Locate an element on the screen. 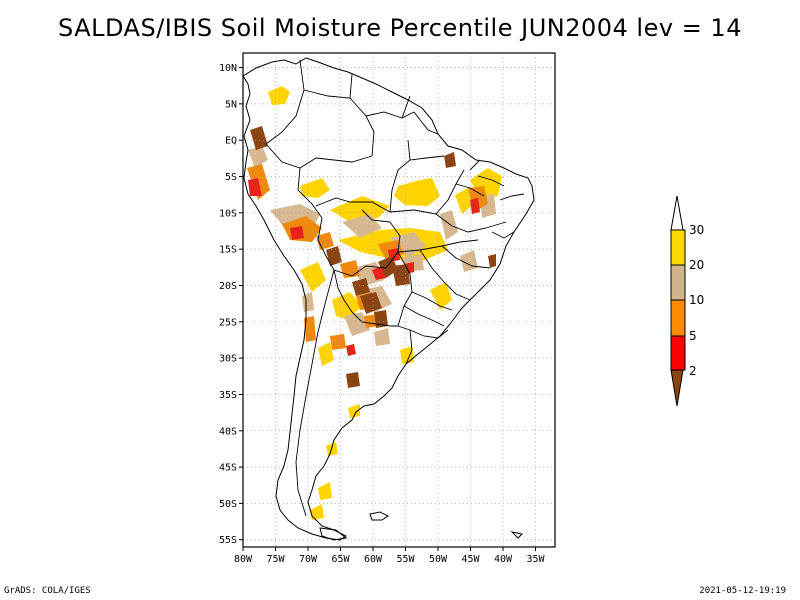 The width and height of the screenshot is (800, 600). lat-tick-label: 40S is located at coordinates (228, 431).